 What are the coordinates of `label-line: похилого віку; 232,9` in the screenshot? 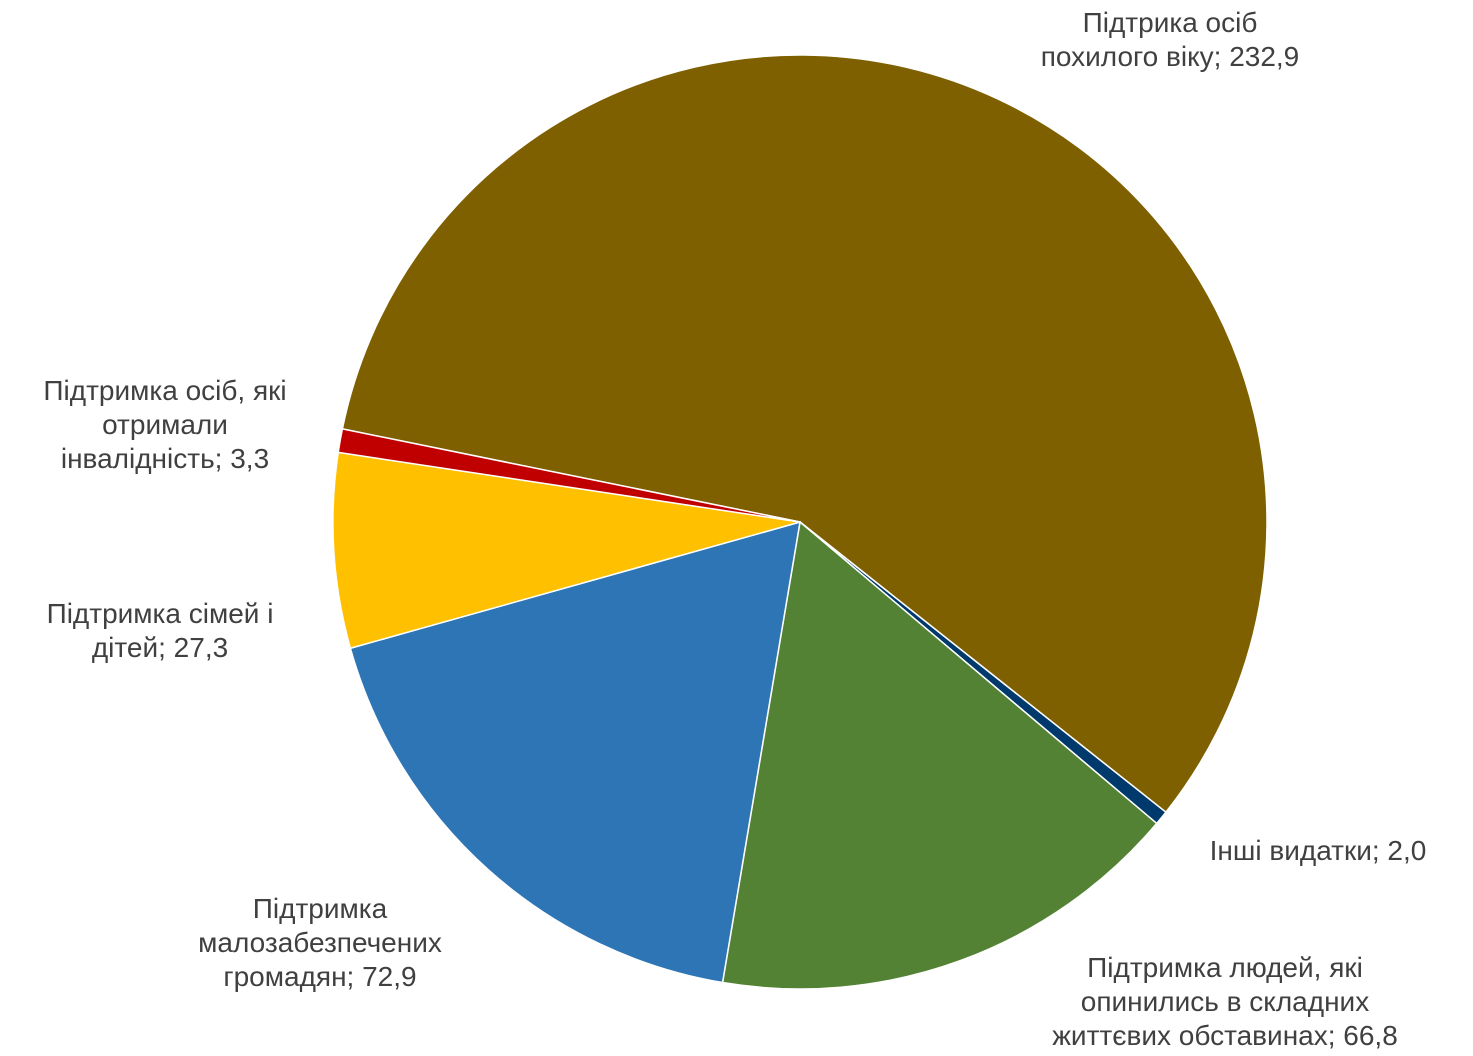 It's located at (1170, 56).